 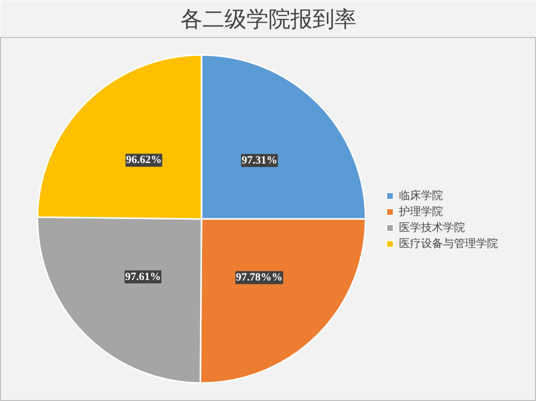 I want to click on legend-label: 临床学院, so click(x=421, y=195).